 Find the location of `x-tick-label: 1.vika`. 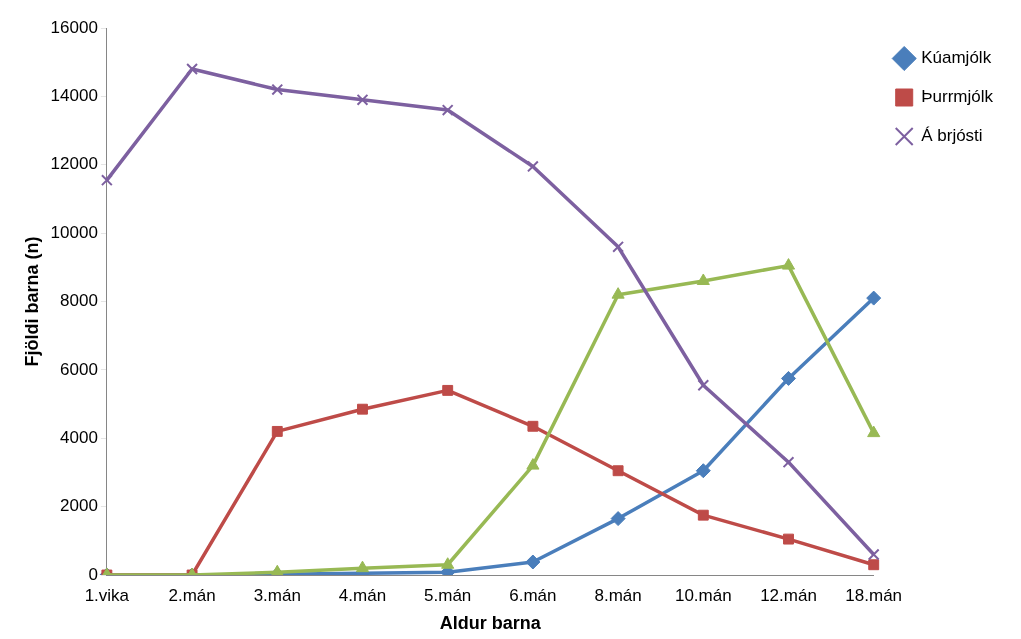

x-tick-label: 1.vika is located at coordinates (107, 595).